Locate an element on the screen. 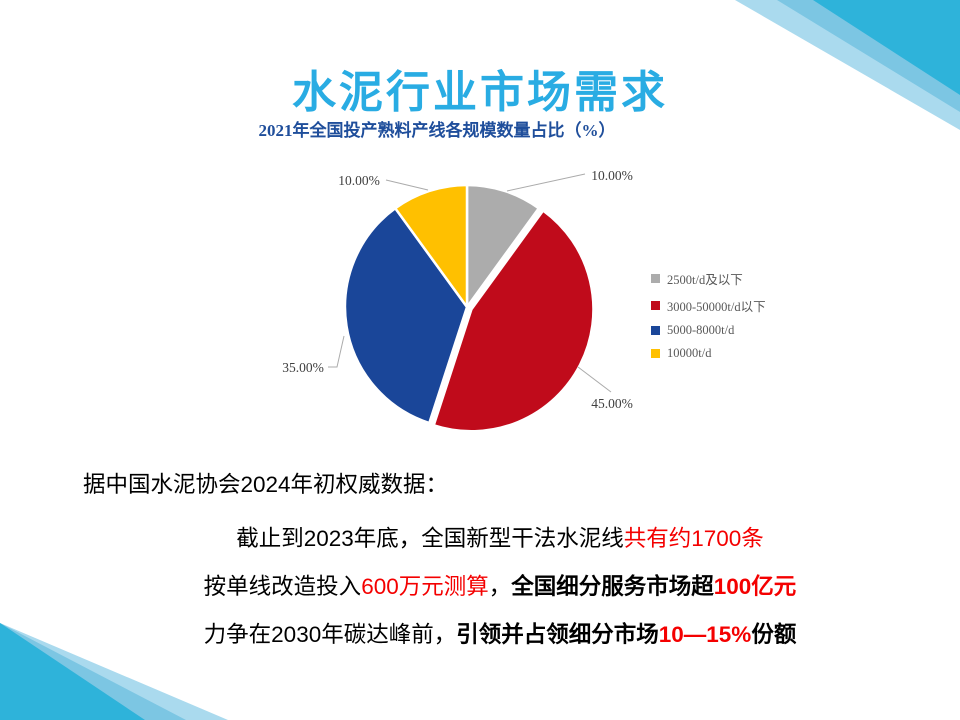 The image size is (960, 720). pie-slices is located at coordinates (469, 308).